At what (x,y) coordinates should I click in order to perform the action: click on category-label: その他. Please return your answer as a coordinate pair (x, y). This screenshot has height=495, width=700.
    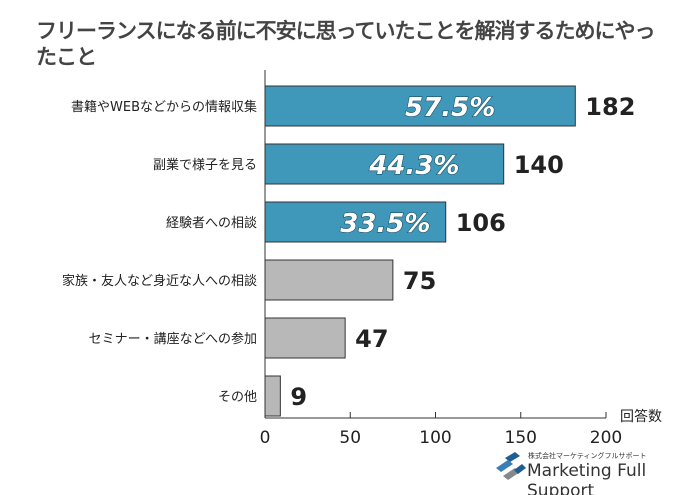
    Looking at the image, I should click on (237, 397).